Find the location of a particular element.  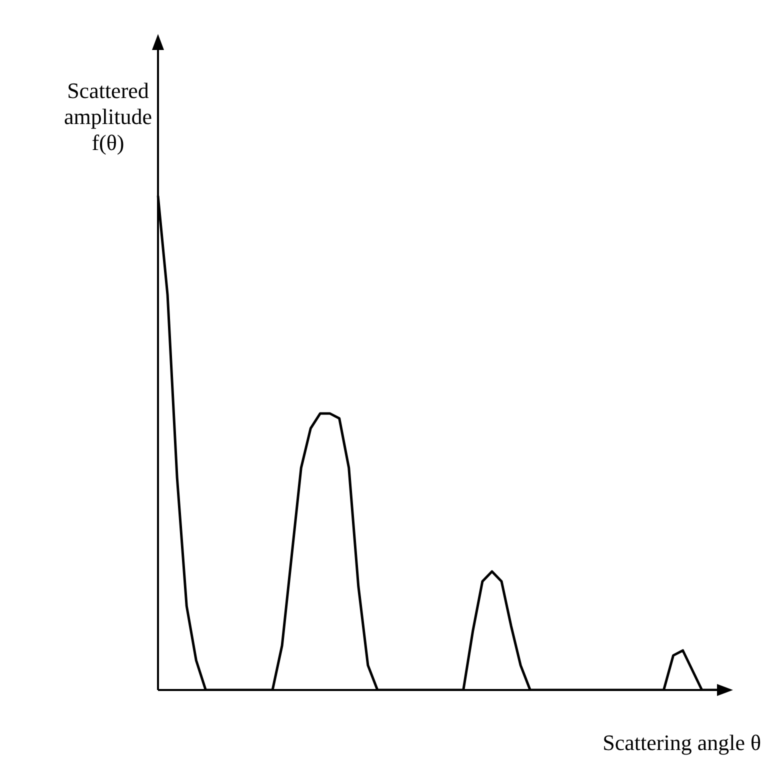

y-axis-title: Scattered amplitude f(θ) is located at coordinates (108, 117).